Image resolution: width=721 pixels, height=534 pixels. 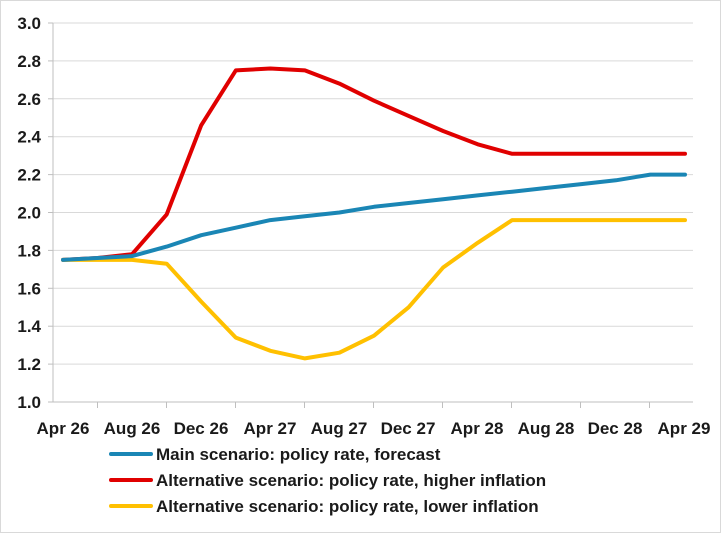 What do you see at coordinates (63, 428) in the screenshot?
I see `x-tick-label: Apr 26` at bounding box center [63, 428].